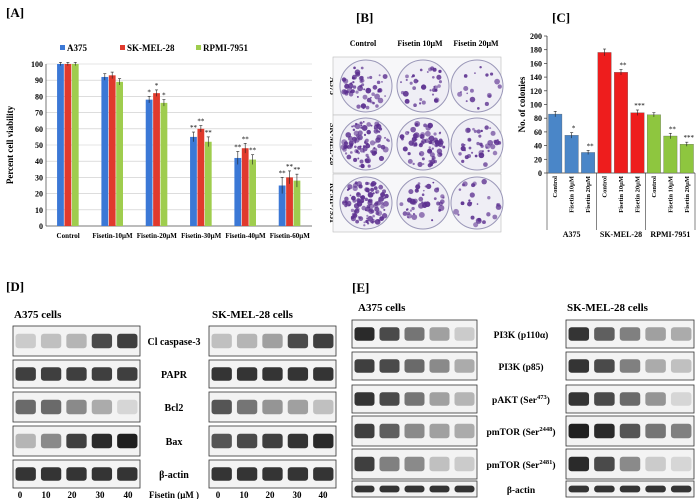 The image size is (700, 499). Describe the element at coordinates (553, 432) in the screenshot. I see `protein-label-text: )` at that location.